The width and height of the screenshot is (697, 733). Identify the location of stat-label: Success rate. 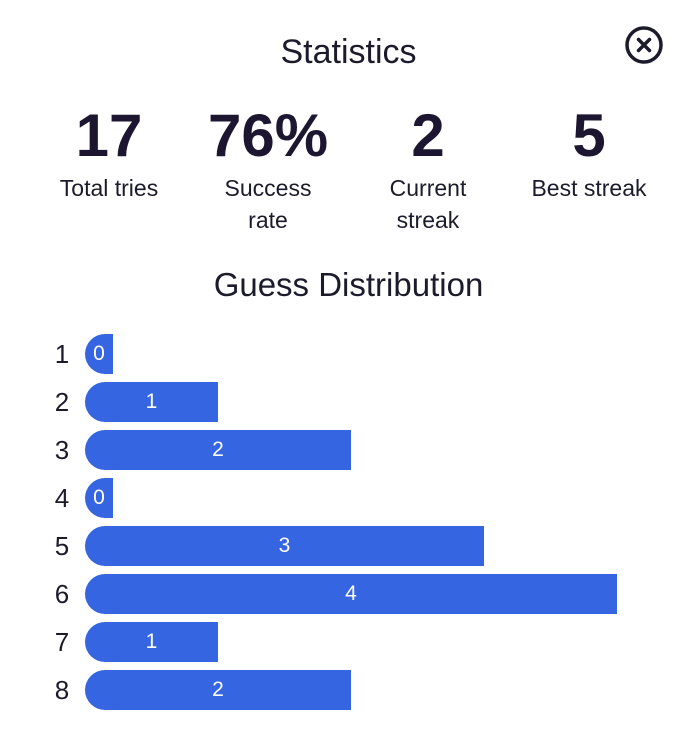
(268, 204).